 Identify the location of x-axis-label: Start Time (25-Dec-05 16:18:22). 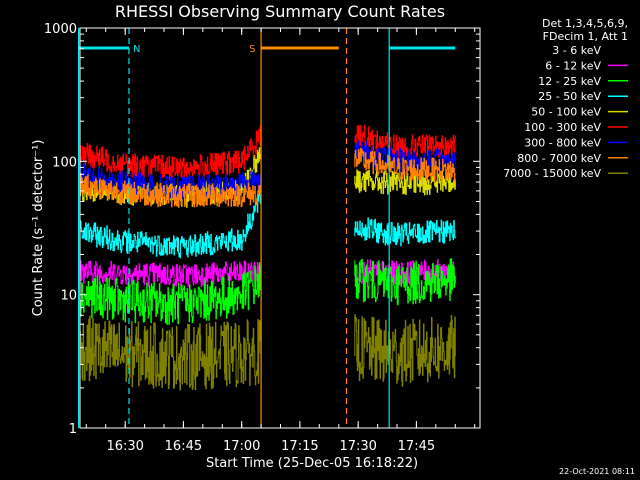
(312, 463).